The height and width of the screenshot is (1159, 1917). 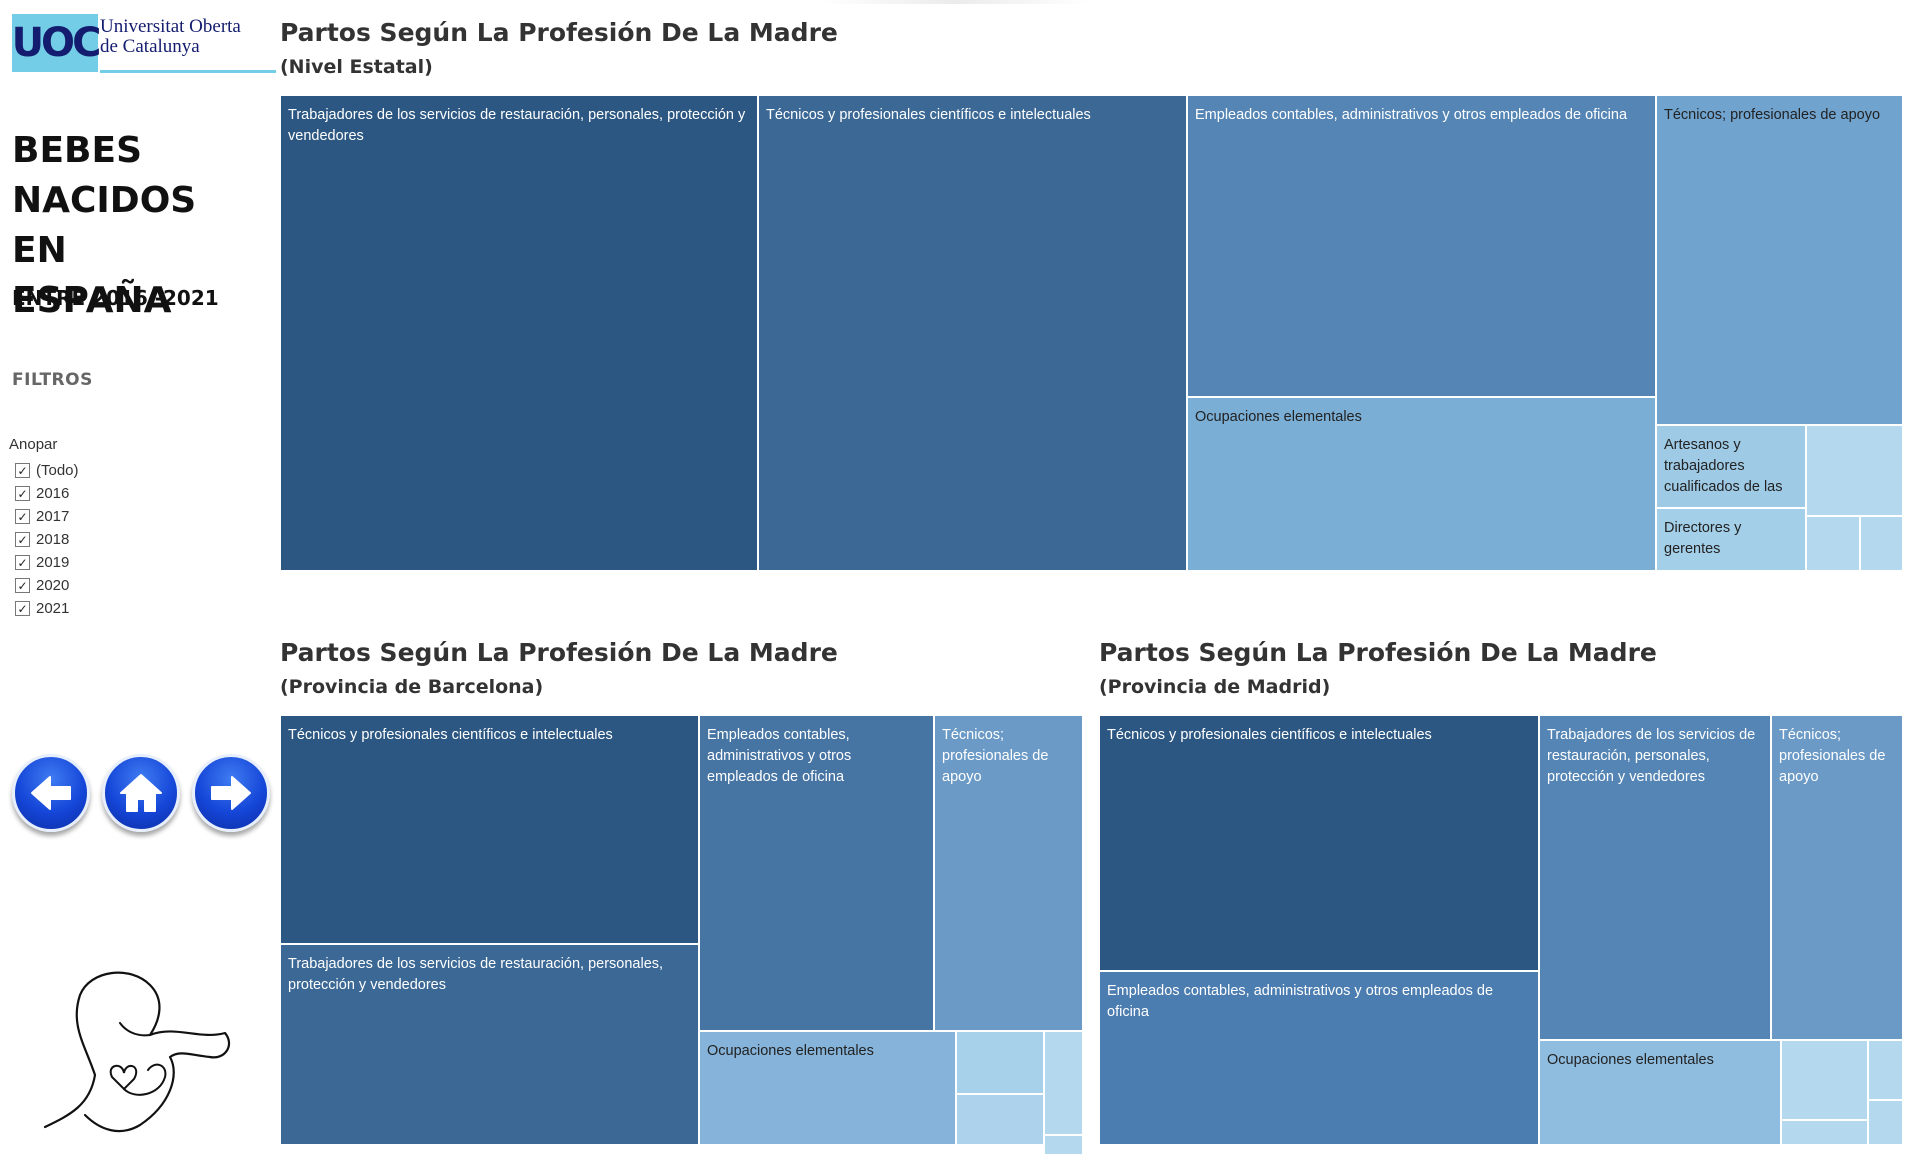 I want to click on filter-option-2020: ✓ 2020, so click(x=47, y=585).